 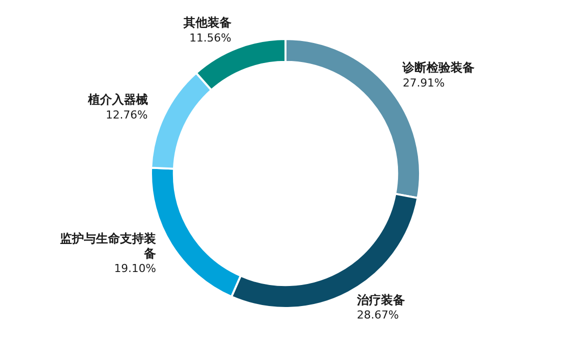 I want to click on slice-label: 其他装备, so click(x=207, y=23).